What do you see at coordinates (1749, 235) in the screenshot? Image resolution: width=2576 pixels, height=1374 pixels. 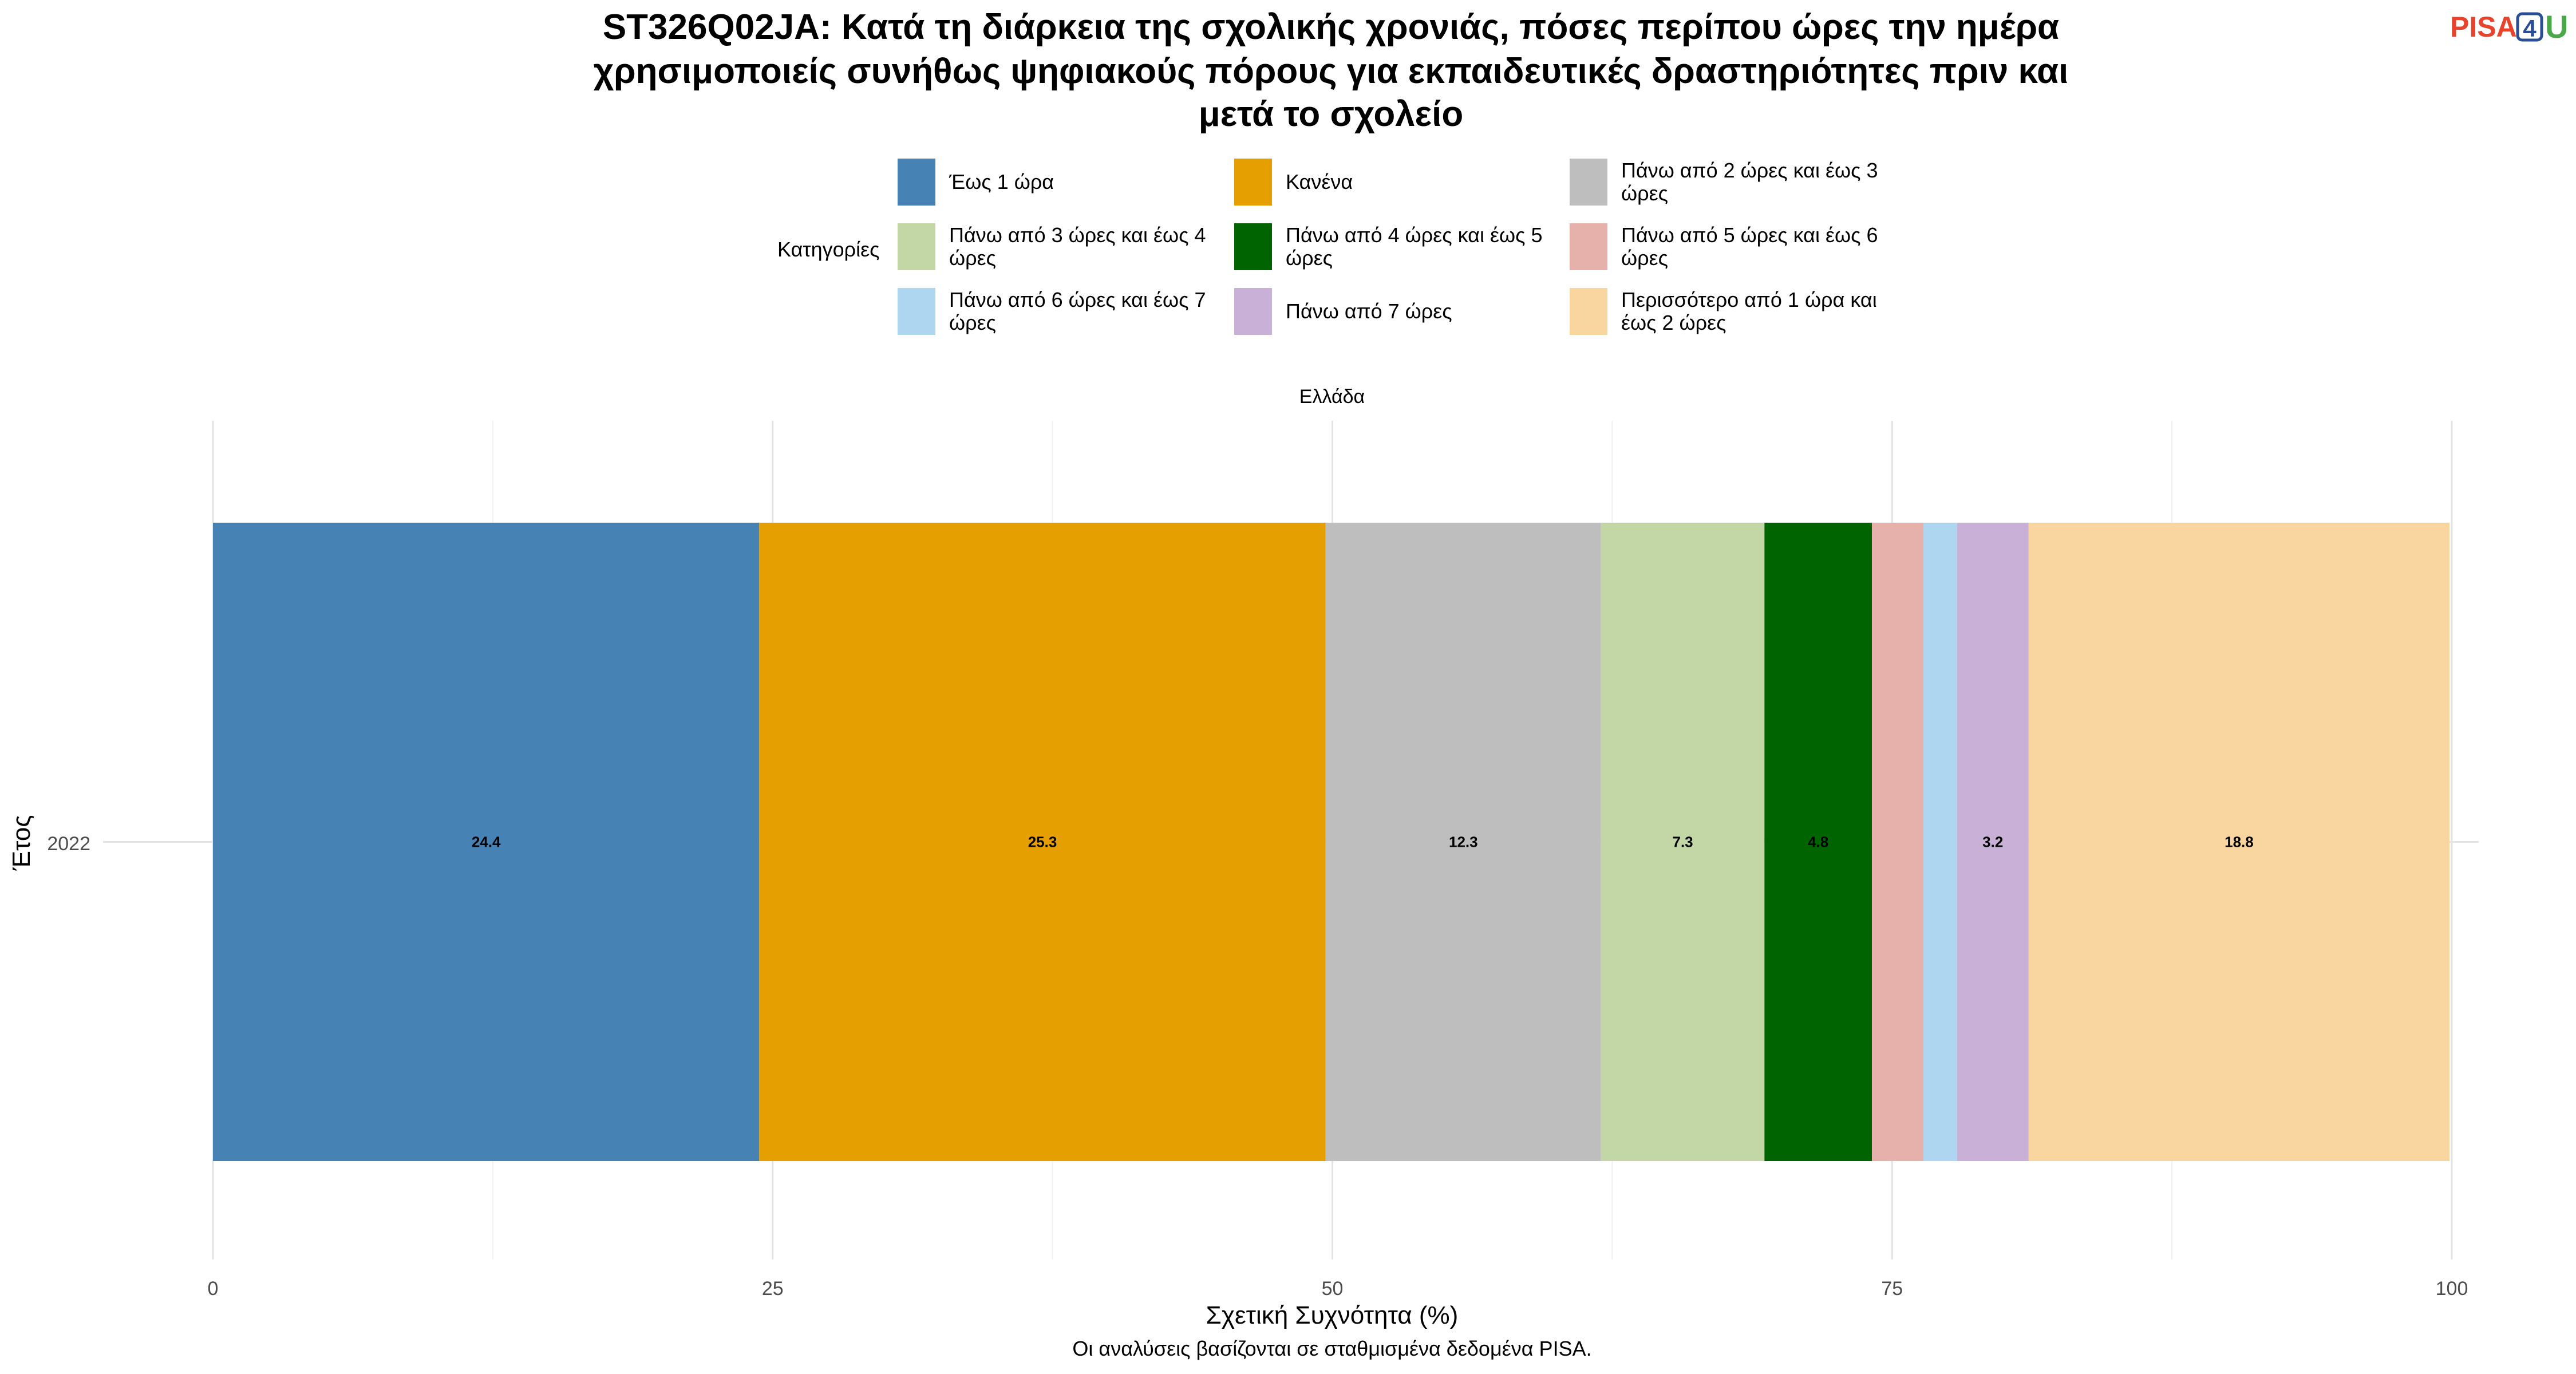 I see `legend-label-5-0: Πάνω από 5 ώρες και έως 6` at bounding box center [1749, 235].